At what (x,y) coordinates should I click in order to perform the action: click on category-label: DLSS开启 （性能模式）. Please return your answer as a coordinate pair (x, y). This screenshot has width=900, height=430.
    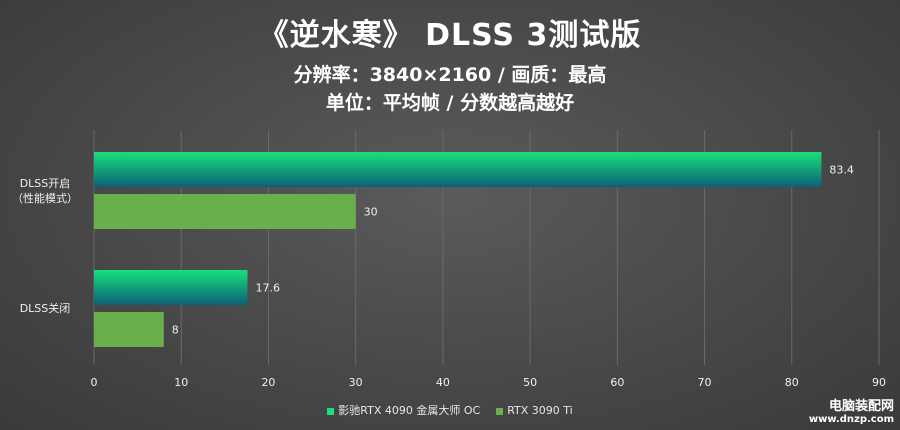
    Looking at the image, I should click on (45, 191).